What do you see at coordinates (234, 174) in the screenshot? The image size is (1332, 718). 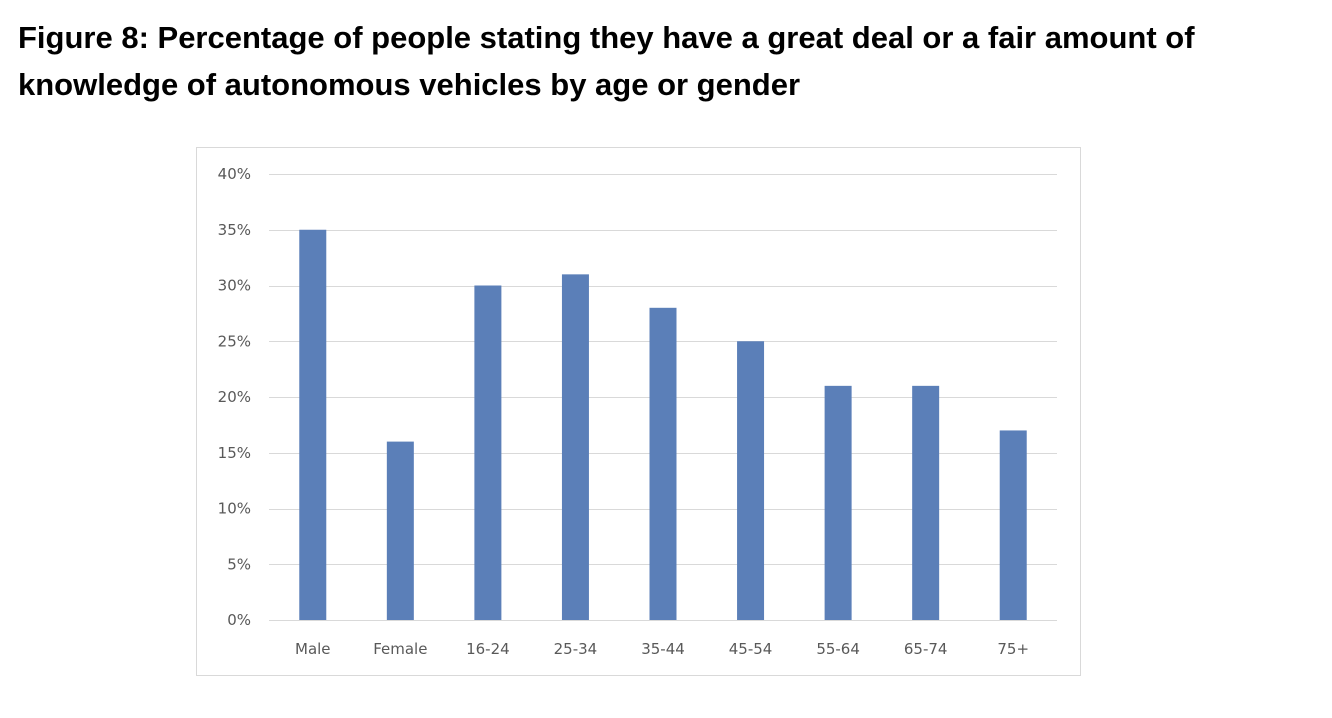 I see `y-tick-label: 40%` at bounding box center [234, 174].